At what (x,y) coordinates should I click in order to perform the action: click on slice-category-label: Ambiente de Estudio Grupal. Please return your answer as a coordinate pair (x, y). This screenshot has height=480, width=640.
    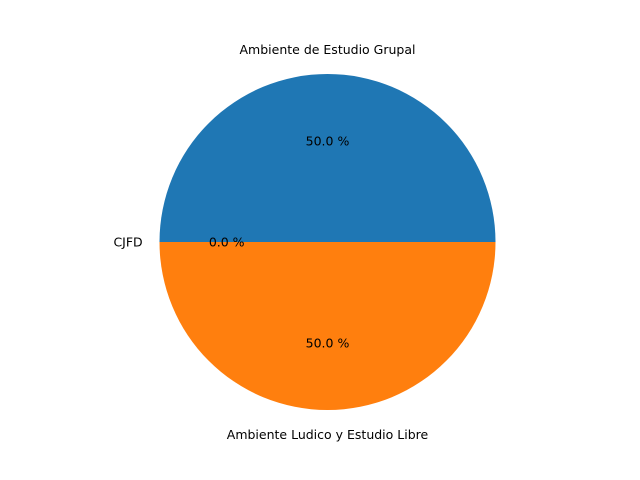
    Looking at the image, I should click on (328, 49).